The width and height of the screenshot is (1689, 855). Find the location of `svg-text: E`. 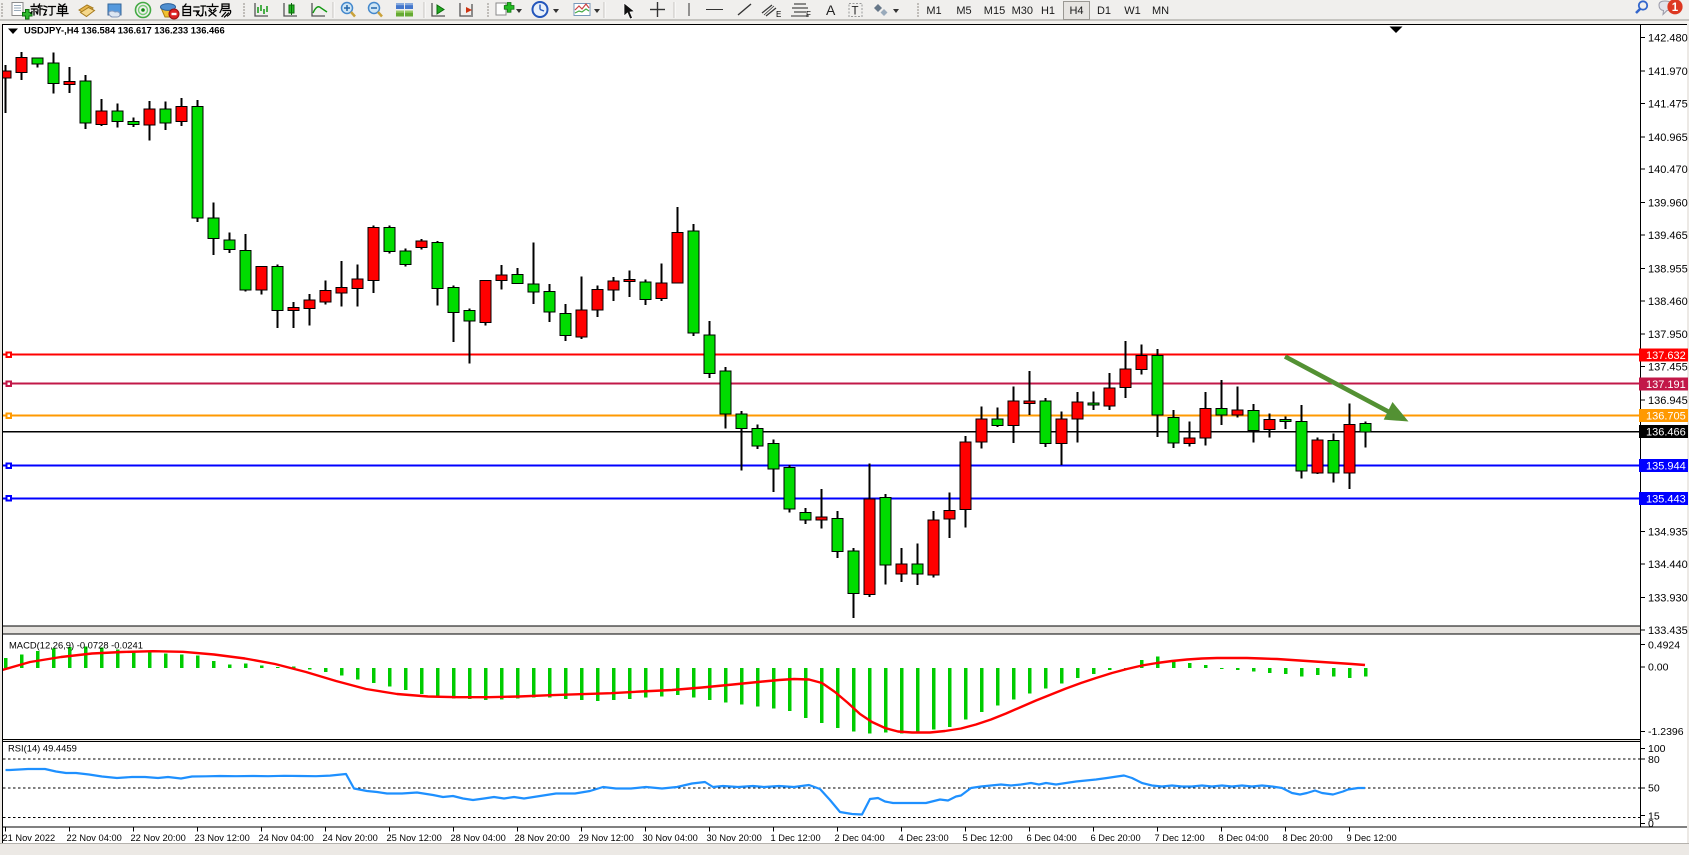

svg-text: E is located at coordinates (778, 14).